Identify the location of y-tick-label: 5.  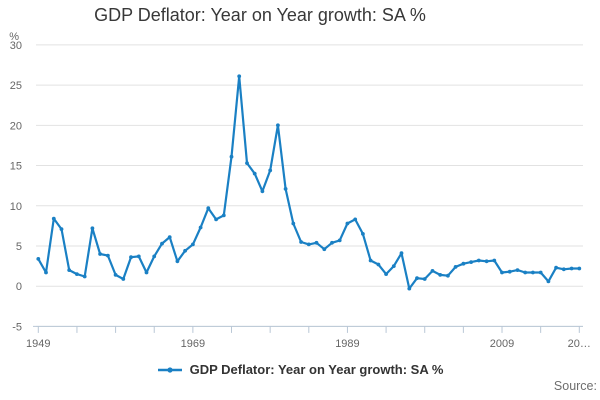
(19, 247).